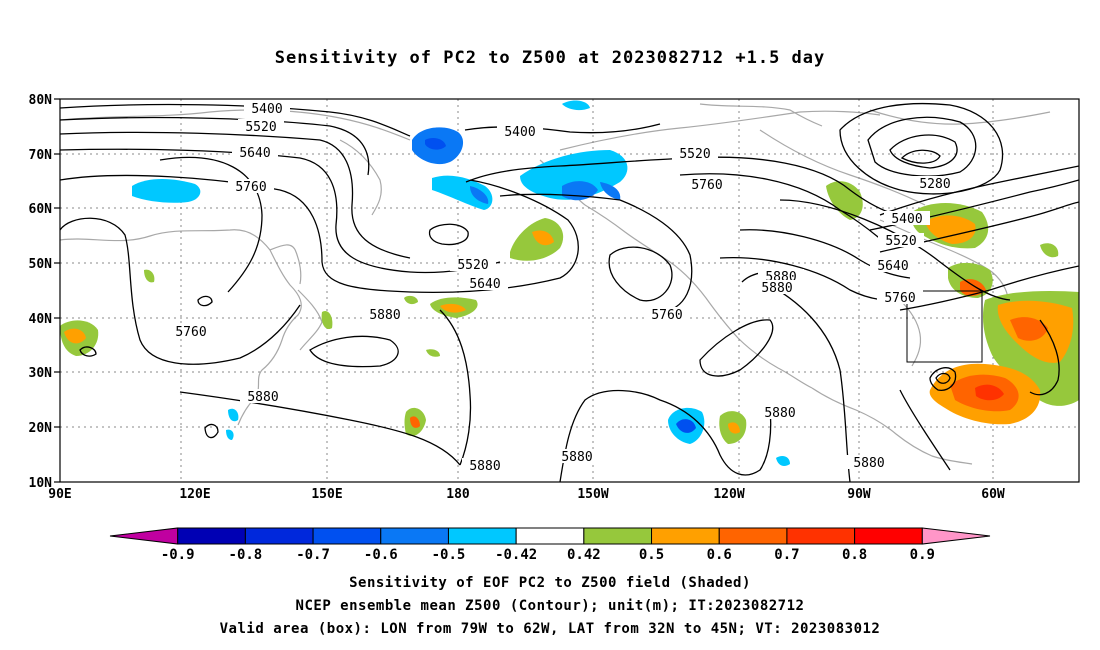 This screenshot has height=650, width=1100. What do you see at coordinates (993, 494) in the screenshot?
I see `lon-label: 60W` at bounding box center [993, 494].